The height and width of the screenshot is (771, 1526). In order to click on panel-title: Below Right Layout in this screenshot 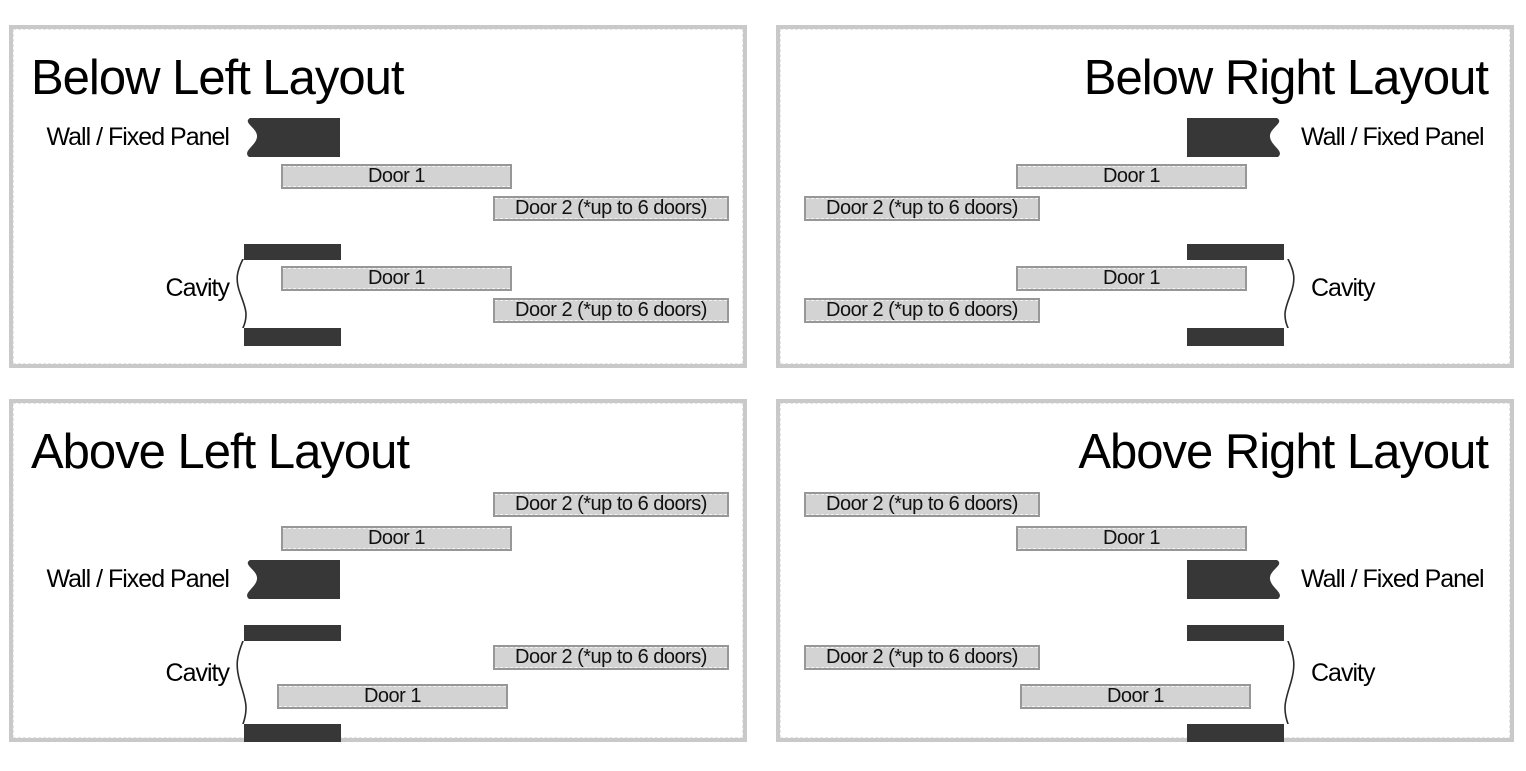, I will do `click(1286, 78)`.